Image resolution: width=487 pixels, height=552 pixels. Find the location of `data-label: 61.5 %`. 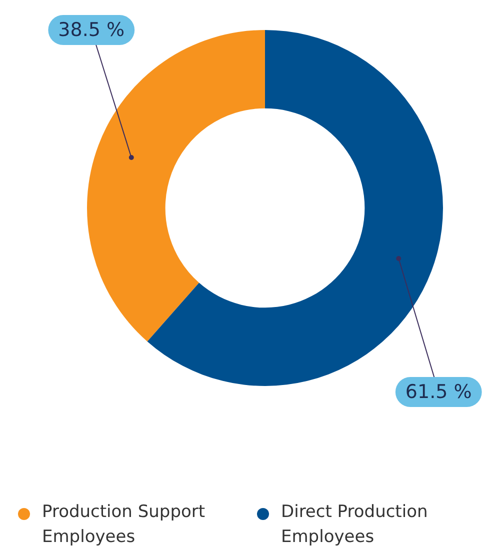

data-label: 61.5 % is located at coordinates (438, 391).